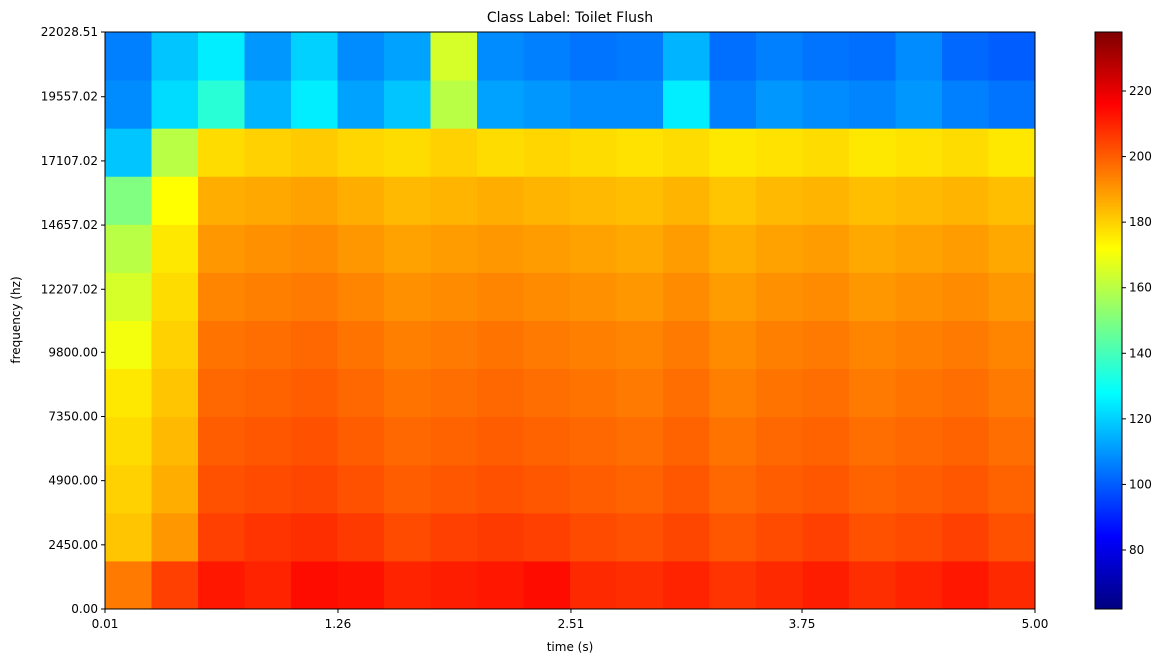 The height and width of the screenshot is (663, 1168). What do you see at coordinates (1140, 353) in the screenshot?
I see `colorbar-tick-label: 140` at bounding box center [1140, 353].